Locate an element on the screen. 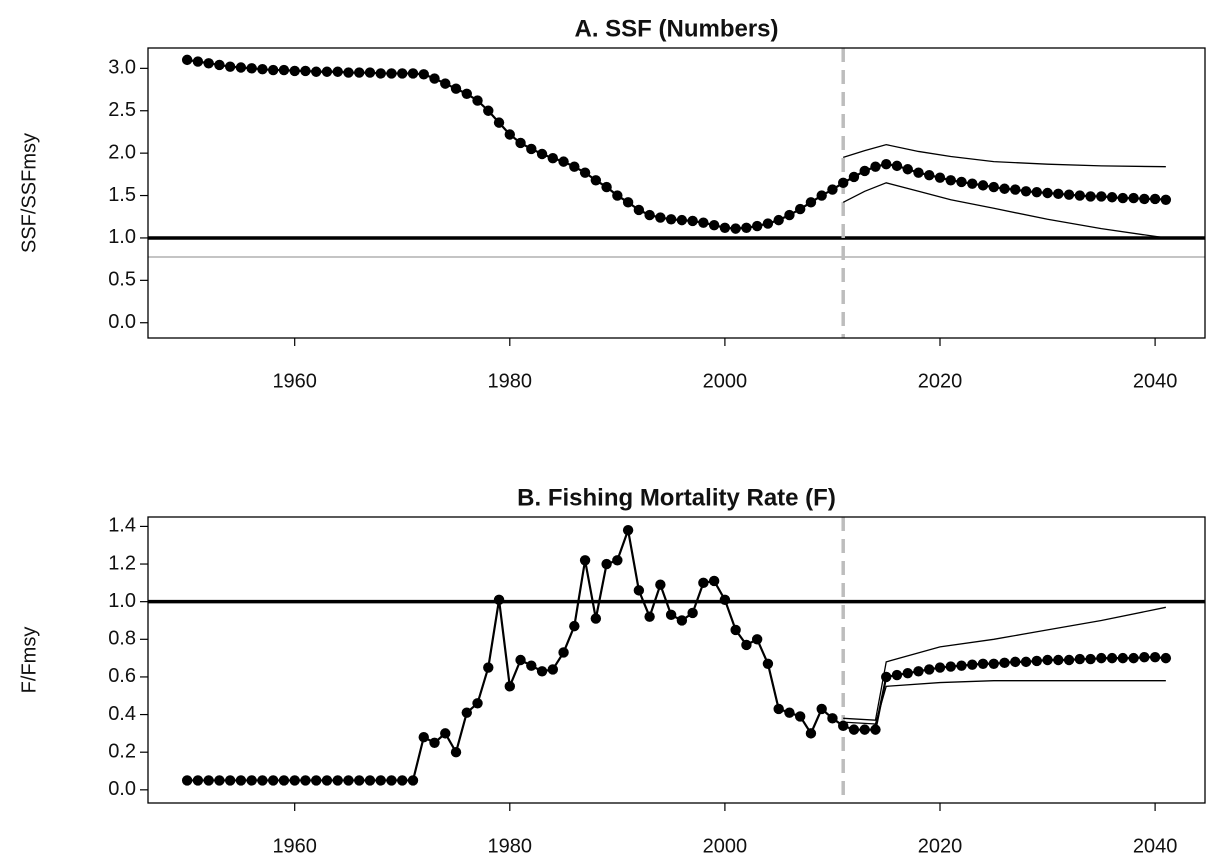  y-tick-label: 0.5 is located at coordinates (122, 280).